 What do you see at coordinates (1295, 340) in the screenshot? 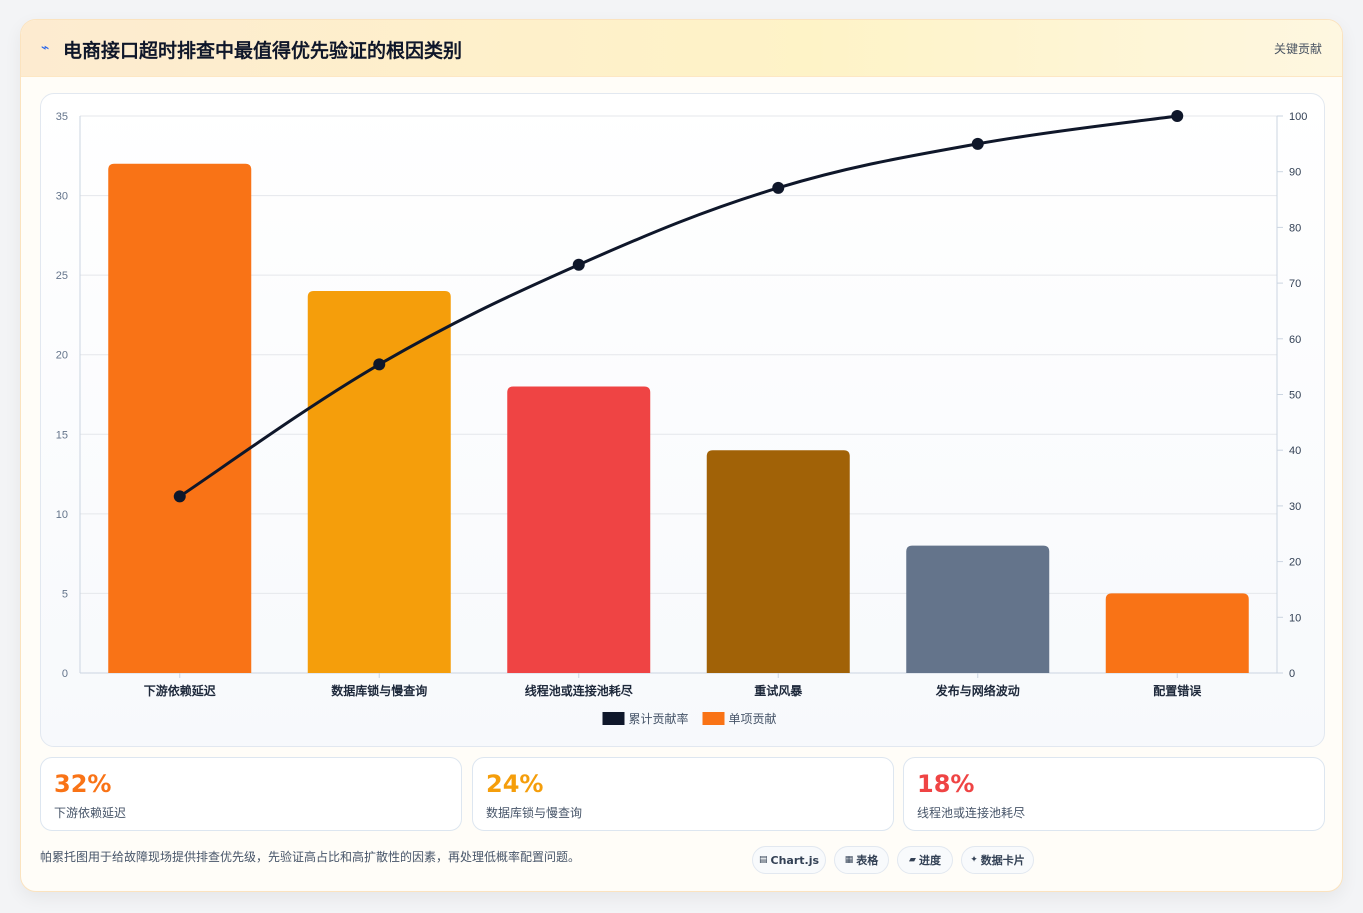
I see `y2-tick-label: 60` at bounding box center [1295, 340].